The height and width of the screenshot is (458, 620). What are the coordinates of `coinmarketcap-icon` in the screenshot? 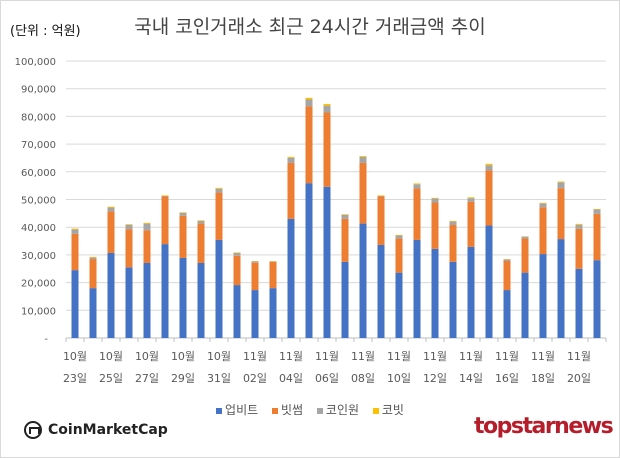 It's located at (33, 430).